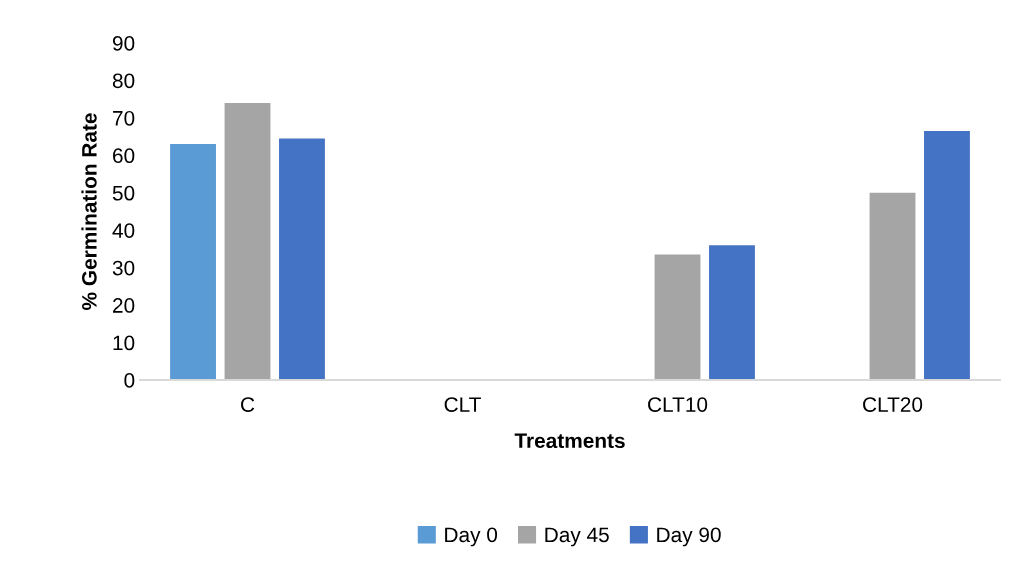 This screenshot has width=1034, height=580. I want to click on x-tick-label: CLT10, so click(678, 404).